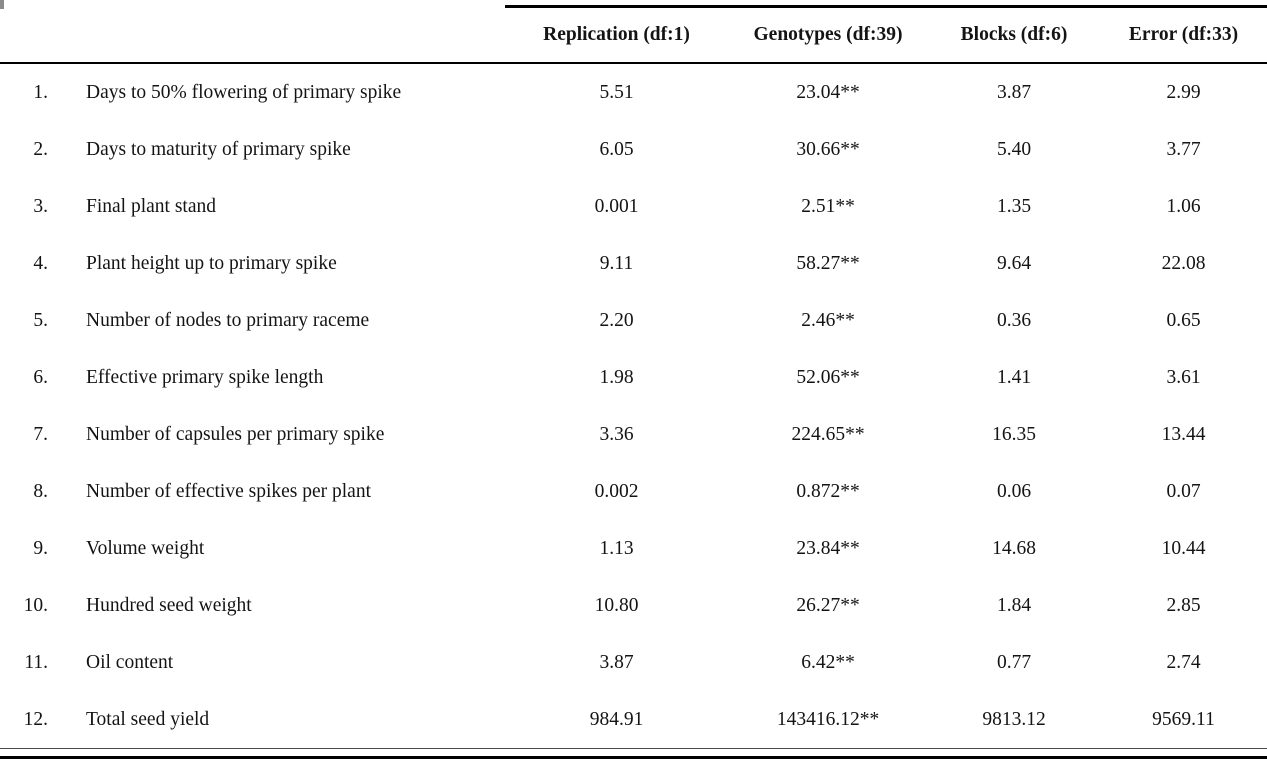 The height and width of the screenshot is (766, 1267). What do you see at coordinates (277, 35) in the screenshot?
I see `header-cell-empty-trait` at bounding box center [277, 35].